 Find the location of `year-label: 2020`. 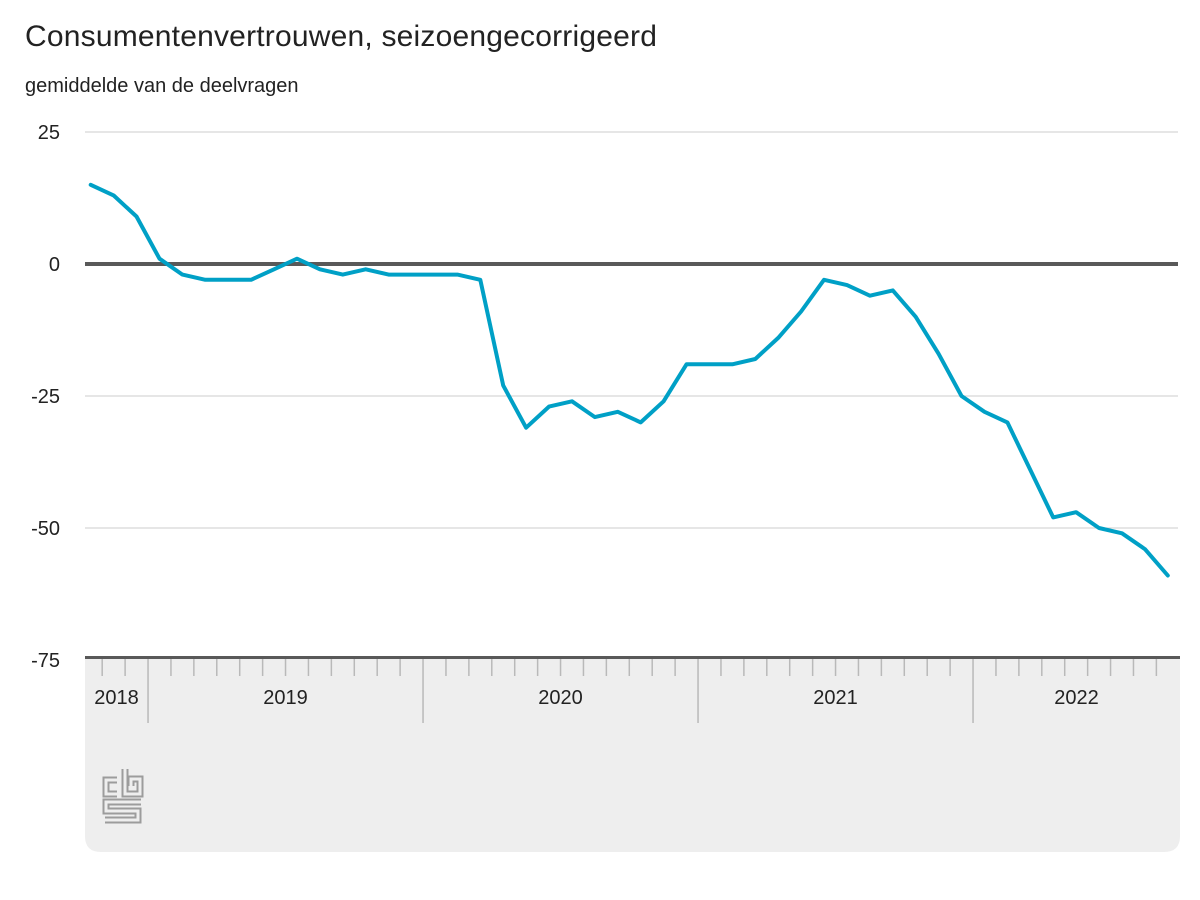

year-label: 2020 is located at coordinates (560, 698).